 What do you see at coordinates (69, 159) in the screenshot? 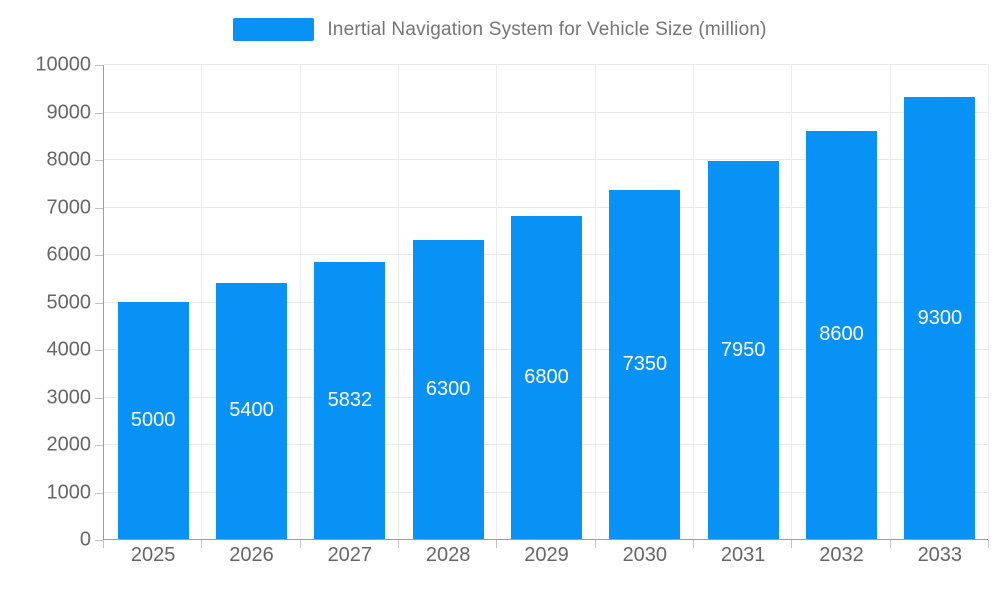
I see `y-axis-label: 8000` at bounding box center [69, 159].